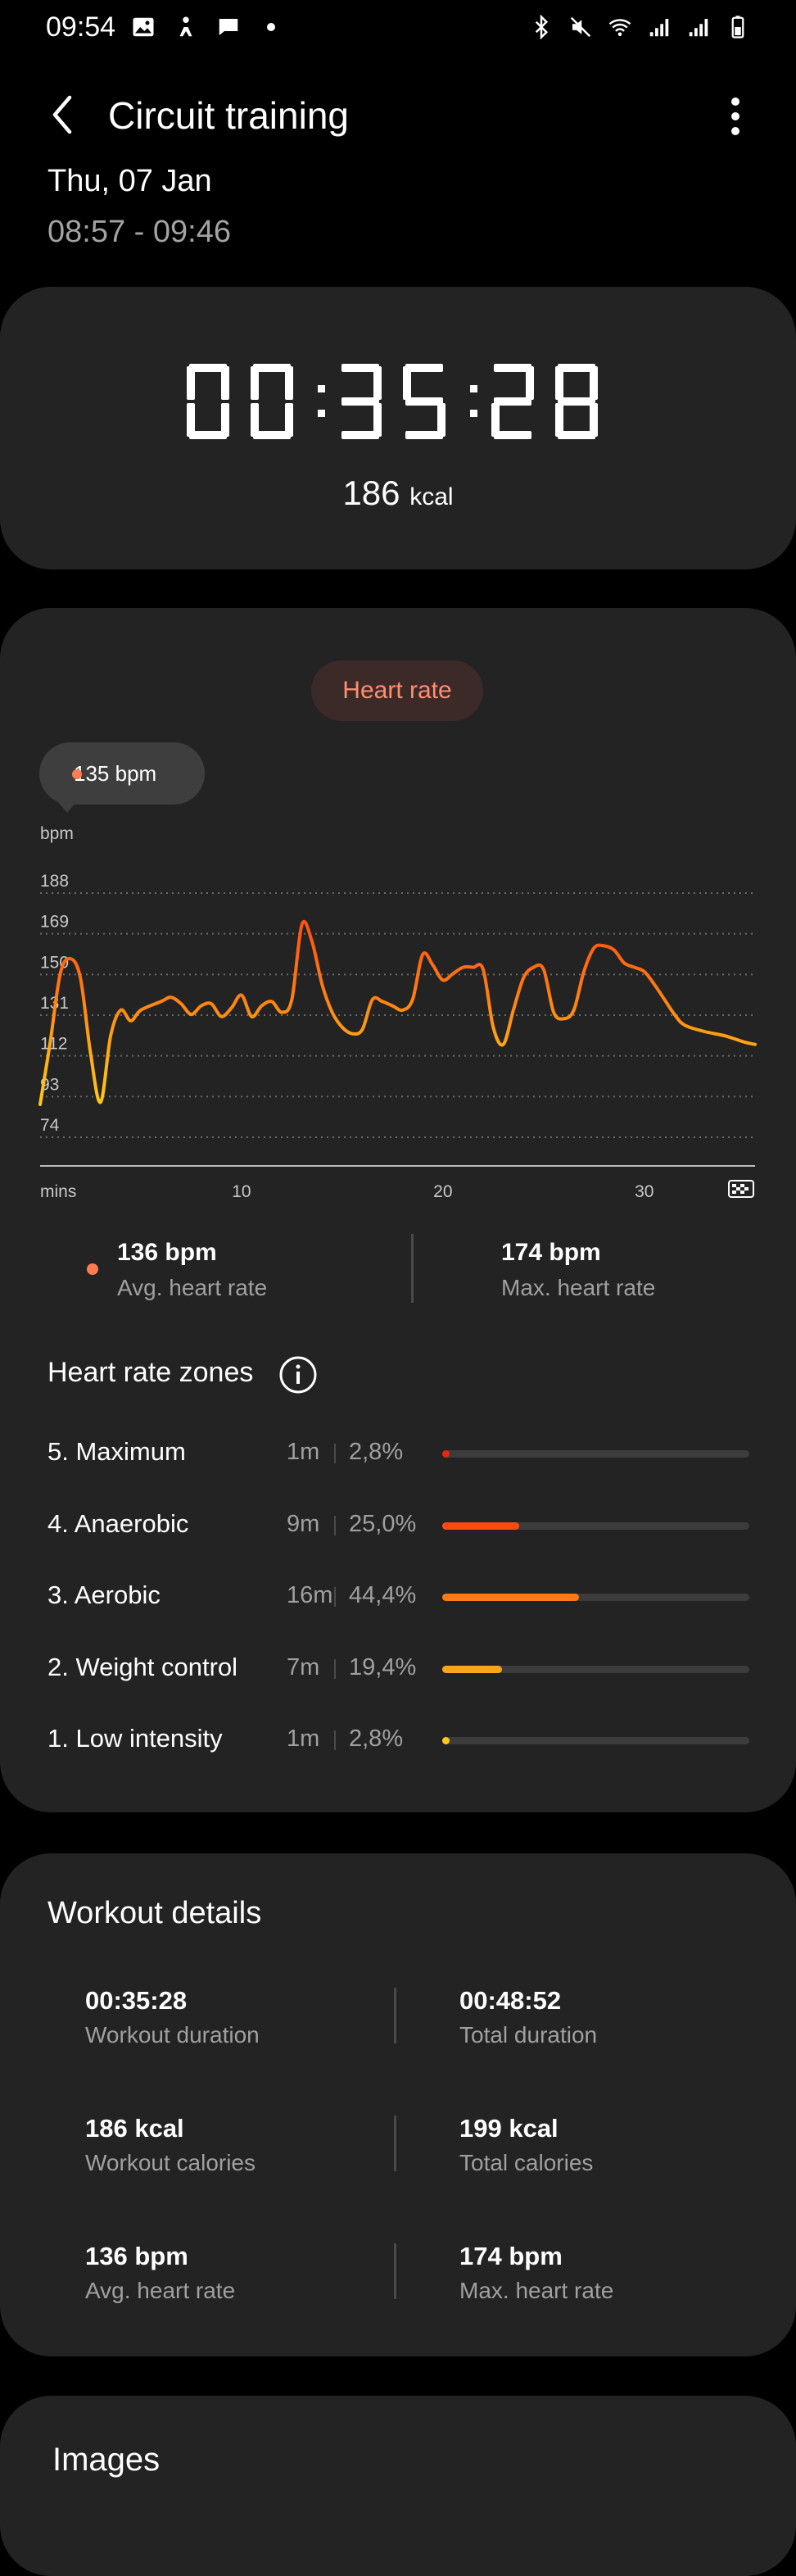 This screenshot has width=796, height=2576. What do you see at coordinates (383, 1666) in the screenshot?
I see `zone-percent: 19,4%` at bounding box center [383, 1666].